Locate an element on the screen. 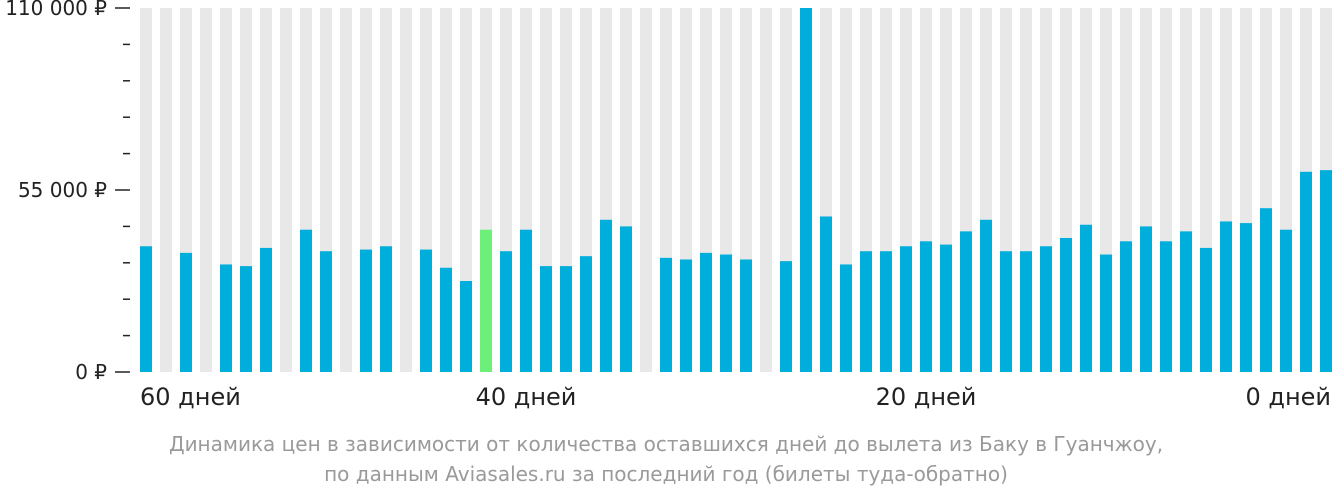  x-tick-label: 0 дней is located at coordinates (1288, 397).